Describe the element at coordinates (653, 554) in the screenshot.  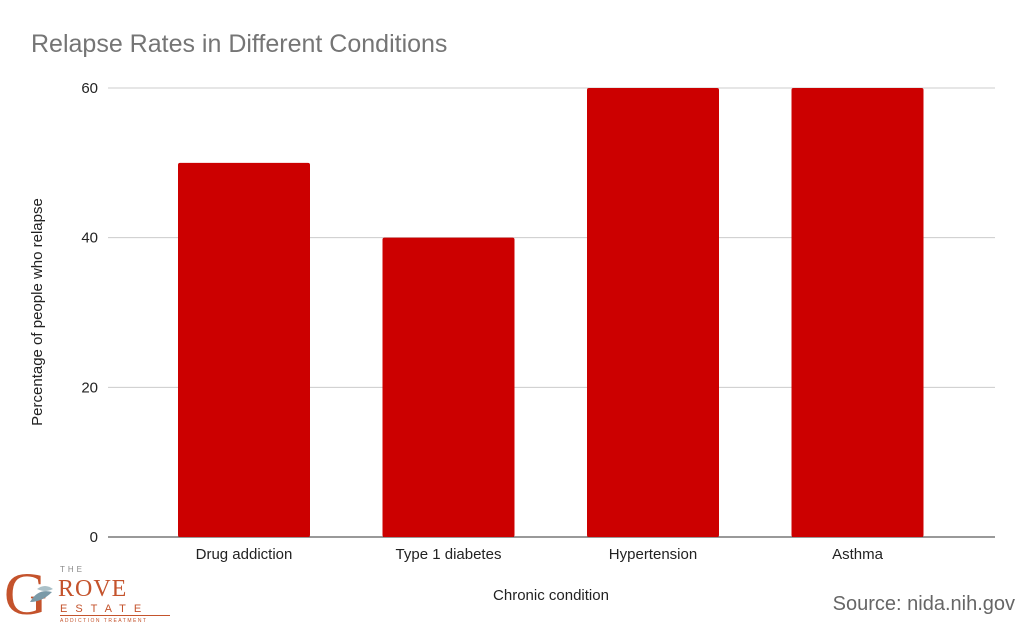
I see `x-tick-label: Hypertension` at that location.